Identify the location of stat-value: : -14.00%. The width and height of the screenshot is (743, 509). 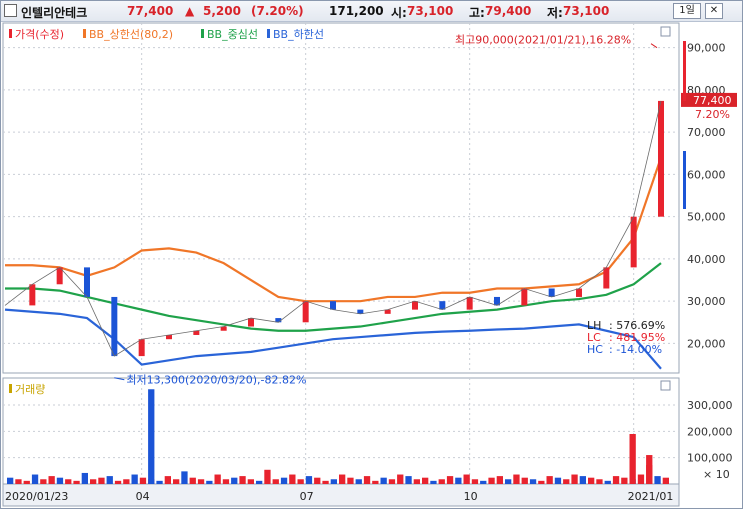
(635, 349).